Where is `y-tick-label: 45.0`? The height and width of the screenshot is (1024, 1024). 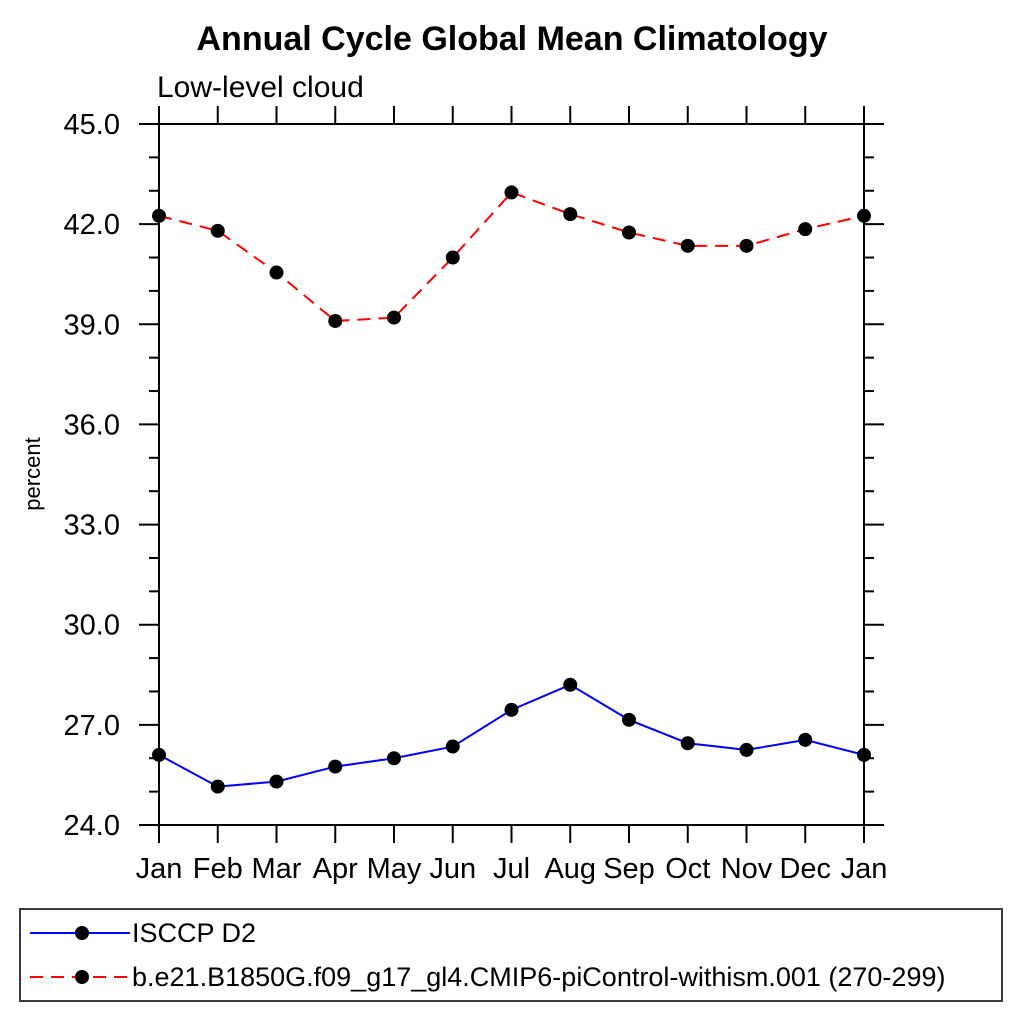 y-tick-label: 45.0 is located at coordinates (92, 125).